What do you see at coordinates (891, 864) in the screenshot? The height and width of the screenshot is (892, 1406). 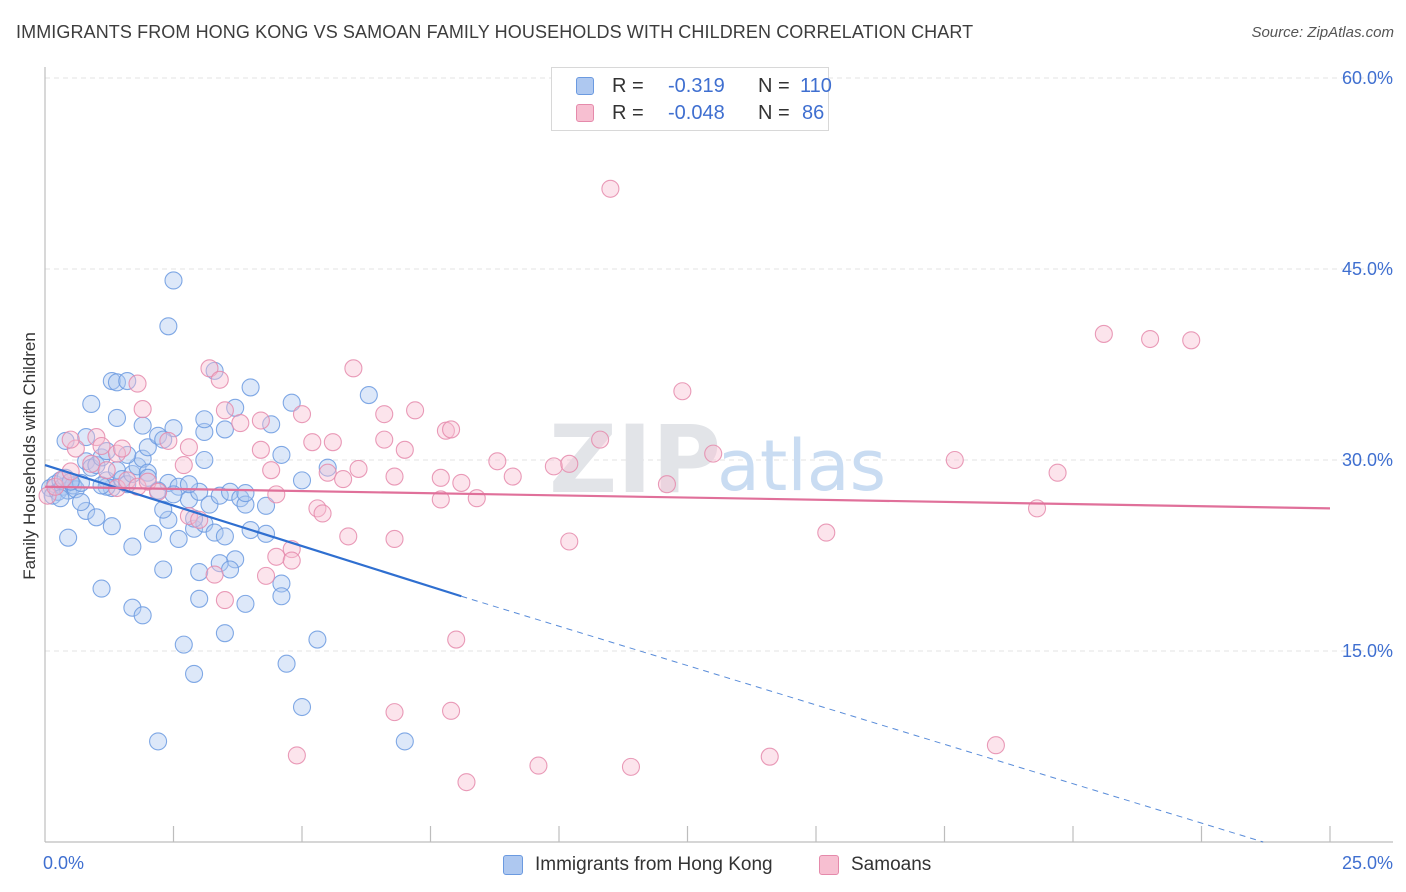 I see `legend-label-samoans: Samoans` at bounding box center [891, 864].